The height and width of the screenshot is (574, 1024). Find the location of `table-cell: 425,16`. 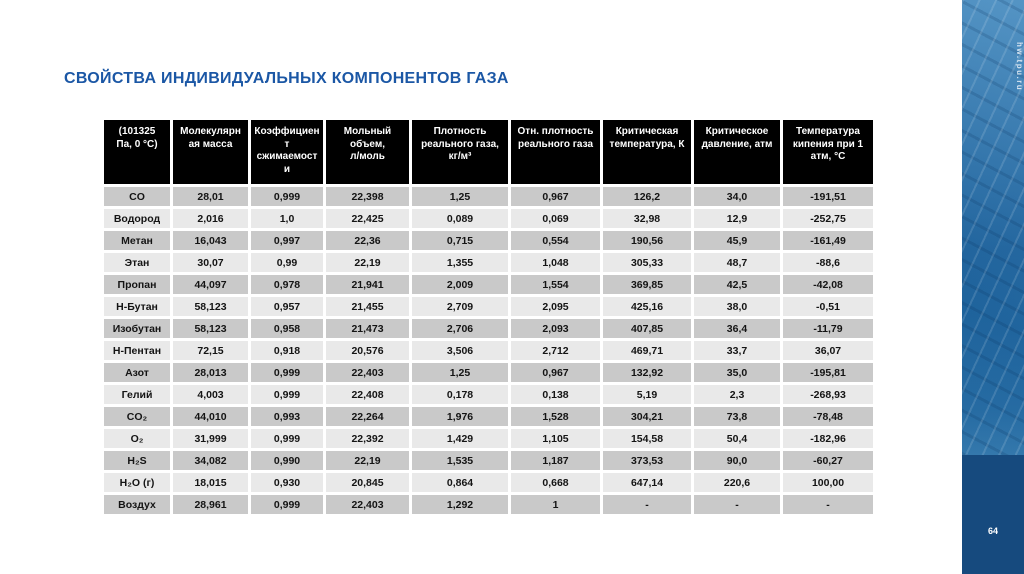

table-cell: 425,16 is located at coordinates (647, 306).